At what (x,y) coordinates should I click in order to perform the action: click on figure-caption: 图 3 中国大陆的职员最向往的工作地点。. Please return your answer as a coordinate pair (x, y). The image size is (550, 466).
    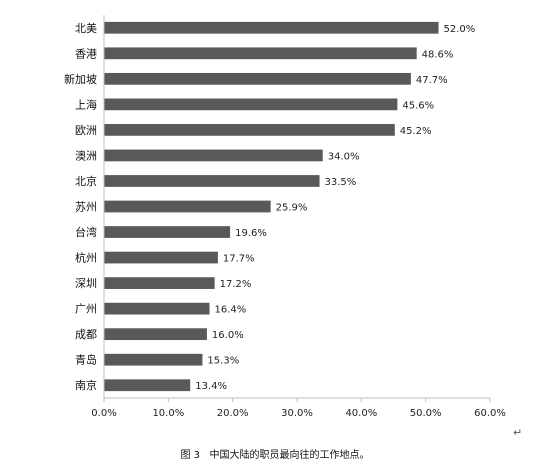
    Looking at the image, I should click on (275, 455).